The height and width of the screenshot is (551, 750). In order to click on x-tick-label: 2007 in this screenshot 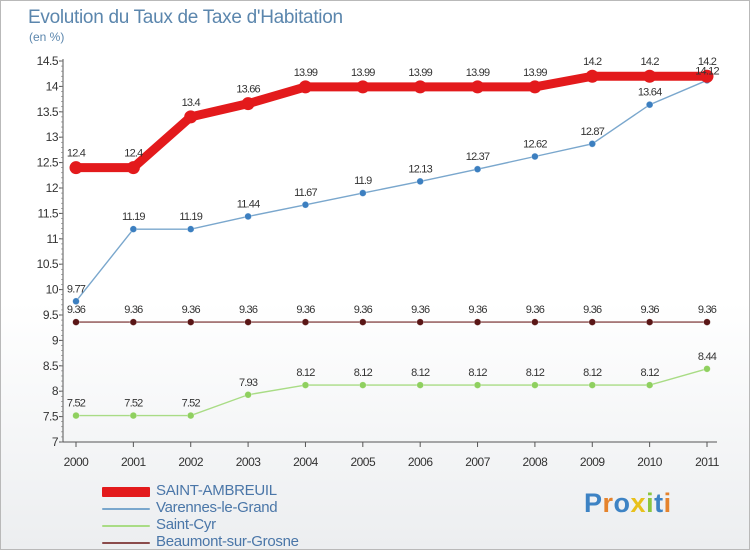, I will do `click(478, 462)`.